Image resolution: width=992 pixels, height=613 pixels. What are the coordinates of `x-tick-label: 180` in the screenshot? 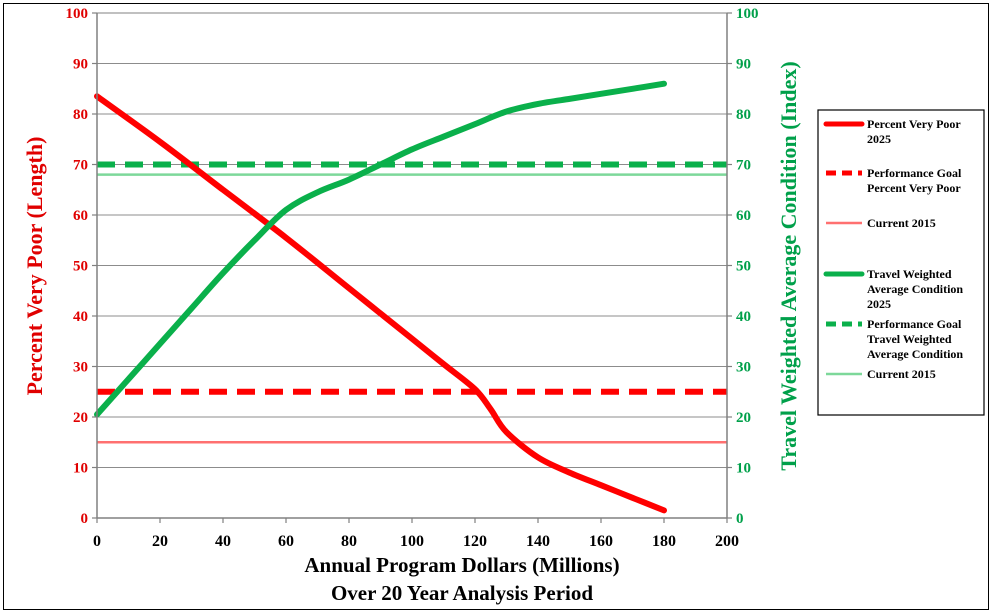 It's located at (664, 541).